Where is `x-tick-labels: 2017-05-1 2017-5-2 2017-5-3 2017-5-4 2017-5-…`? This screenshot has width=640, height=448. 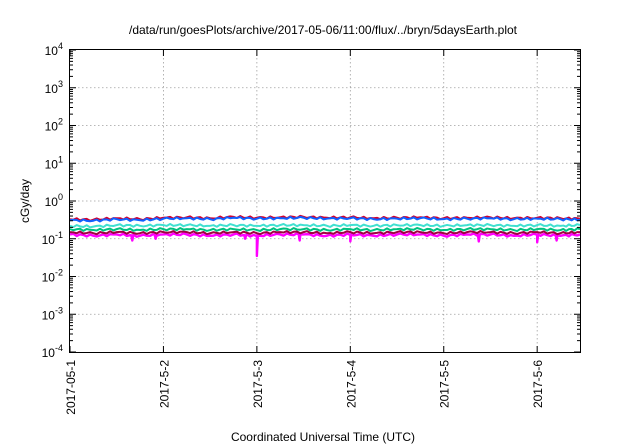 x-tick-labels: 2017-05-1 2017-5-2 2017-5-3 2017-5-4 2017-5-… is located at coordinates (304, 387).